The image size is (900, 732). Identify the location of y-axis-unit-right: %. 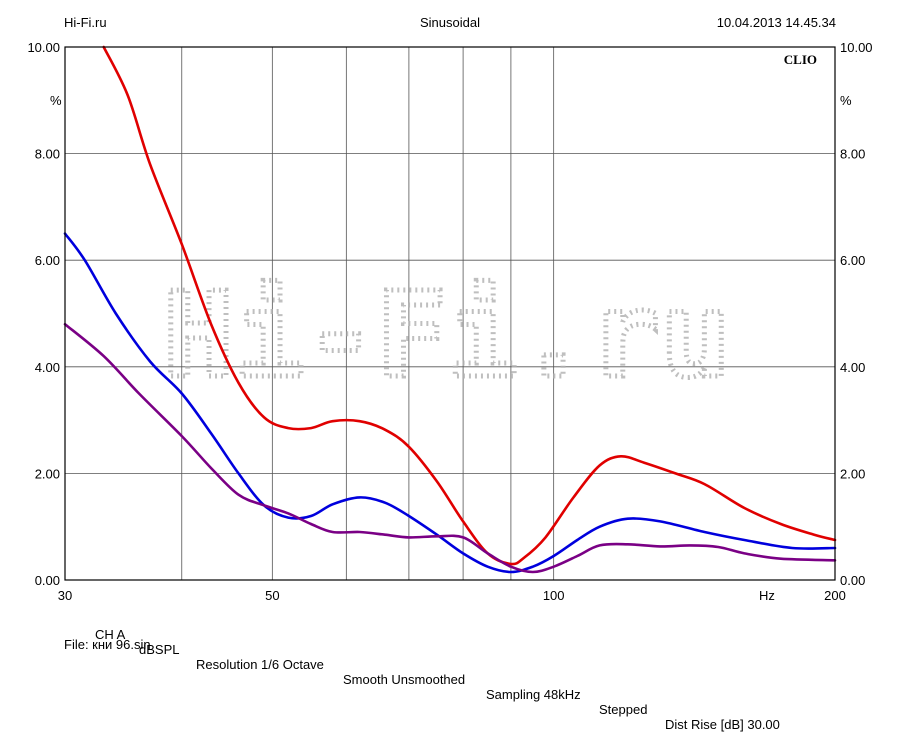
(846, 100).